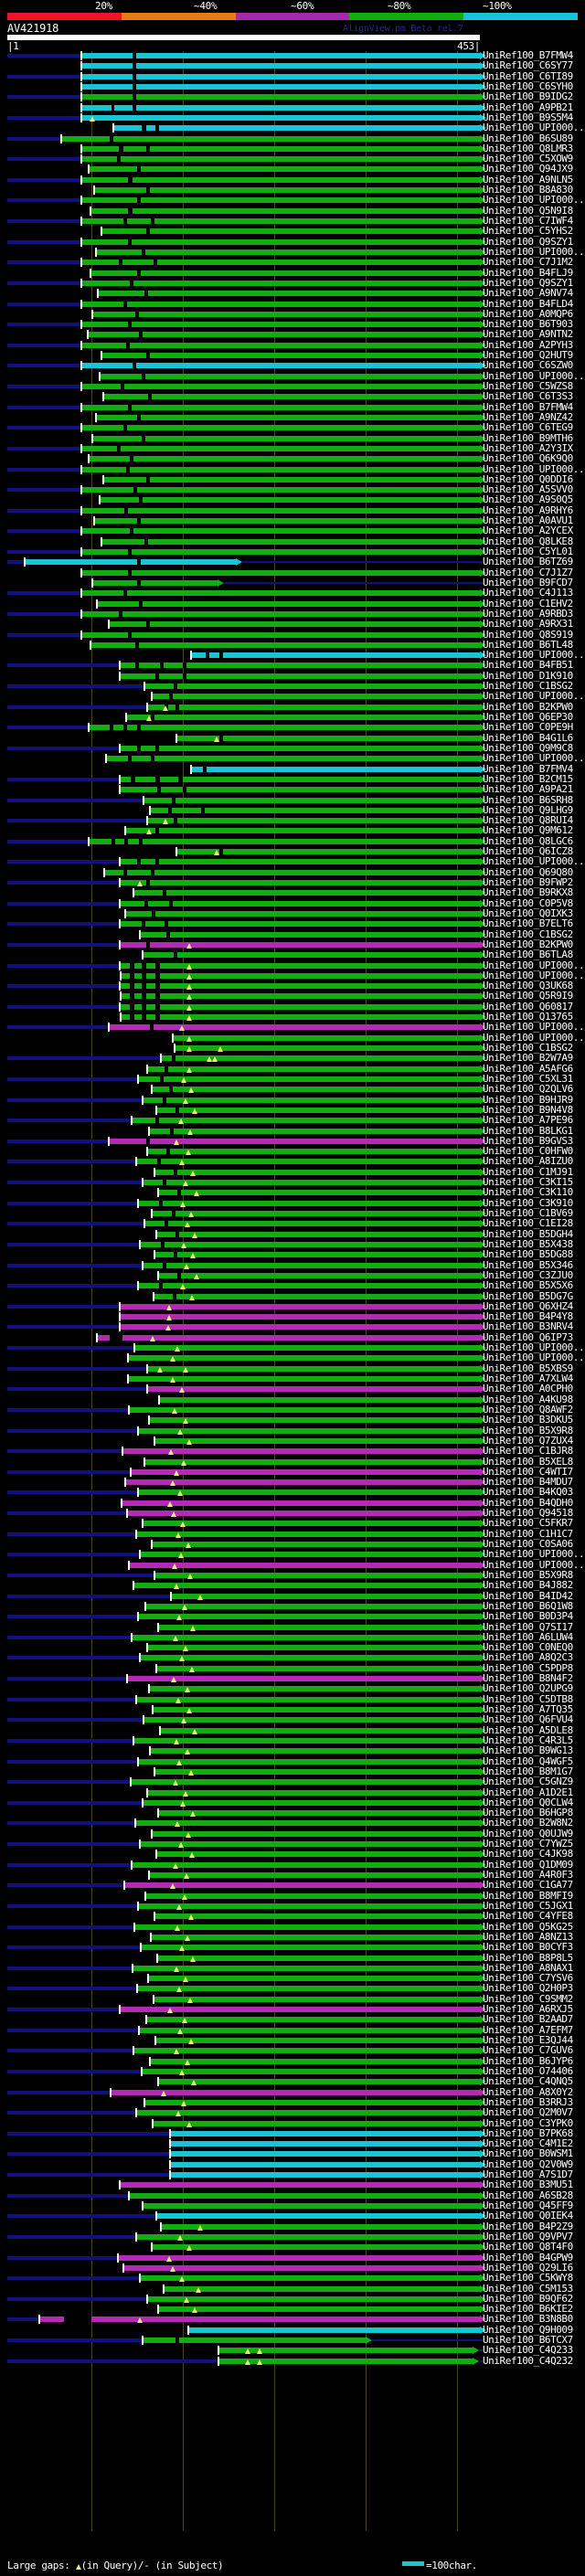 This screenshot has height=2576, width=585. I want to click on alignment-row: UniRef100_B3MU51, so click(293, 2184).